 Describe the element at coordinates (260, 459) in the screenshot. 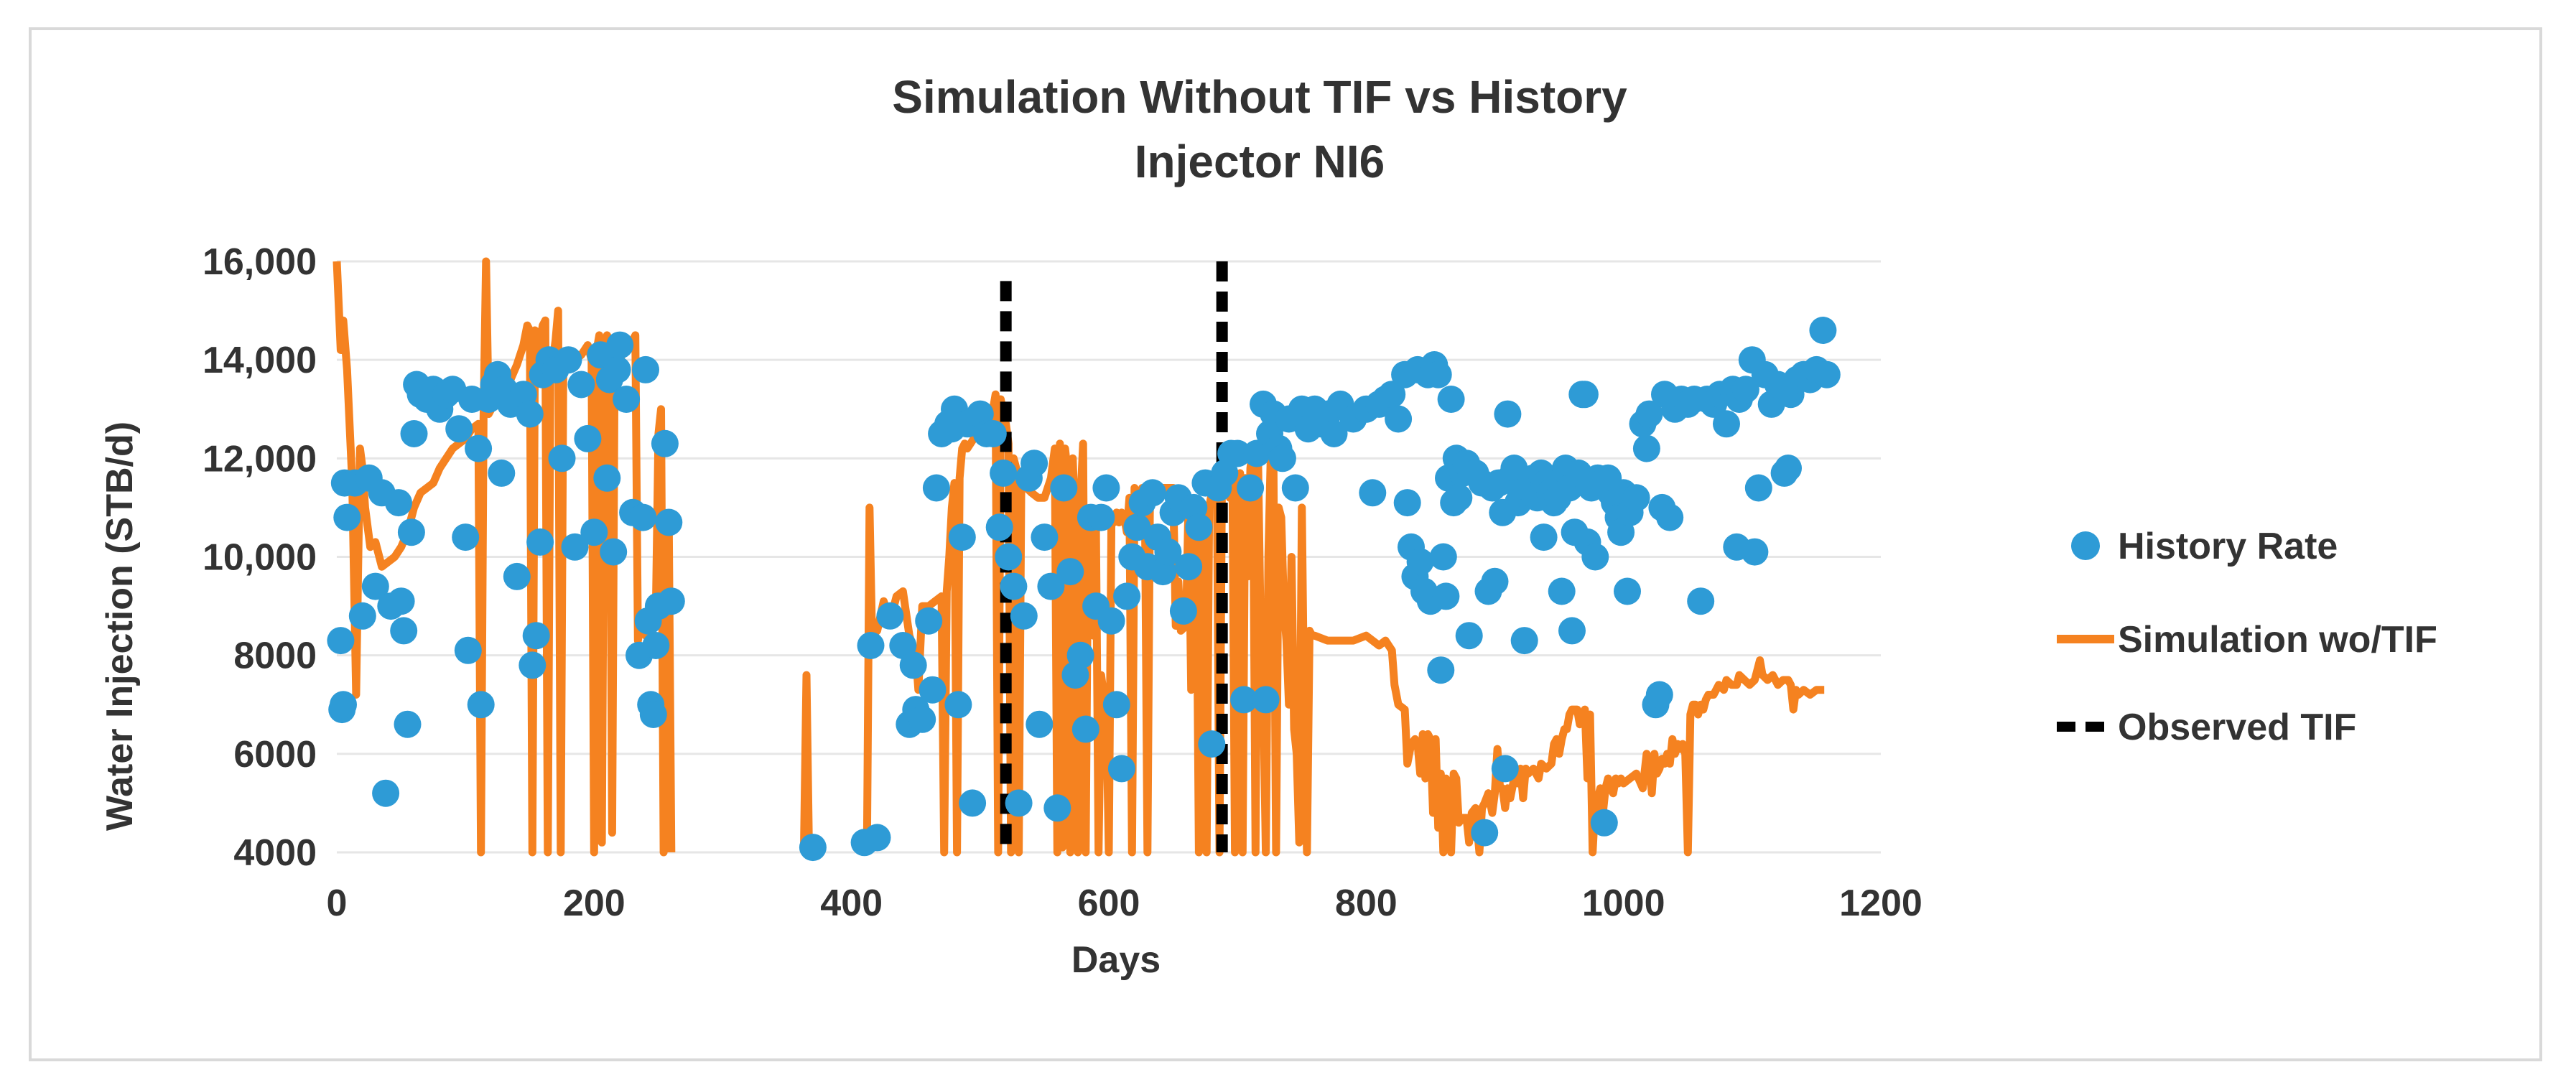

I see `y-tick-label: 12,000` at that location.